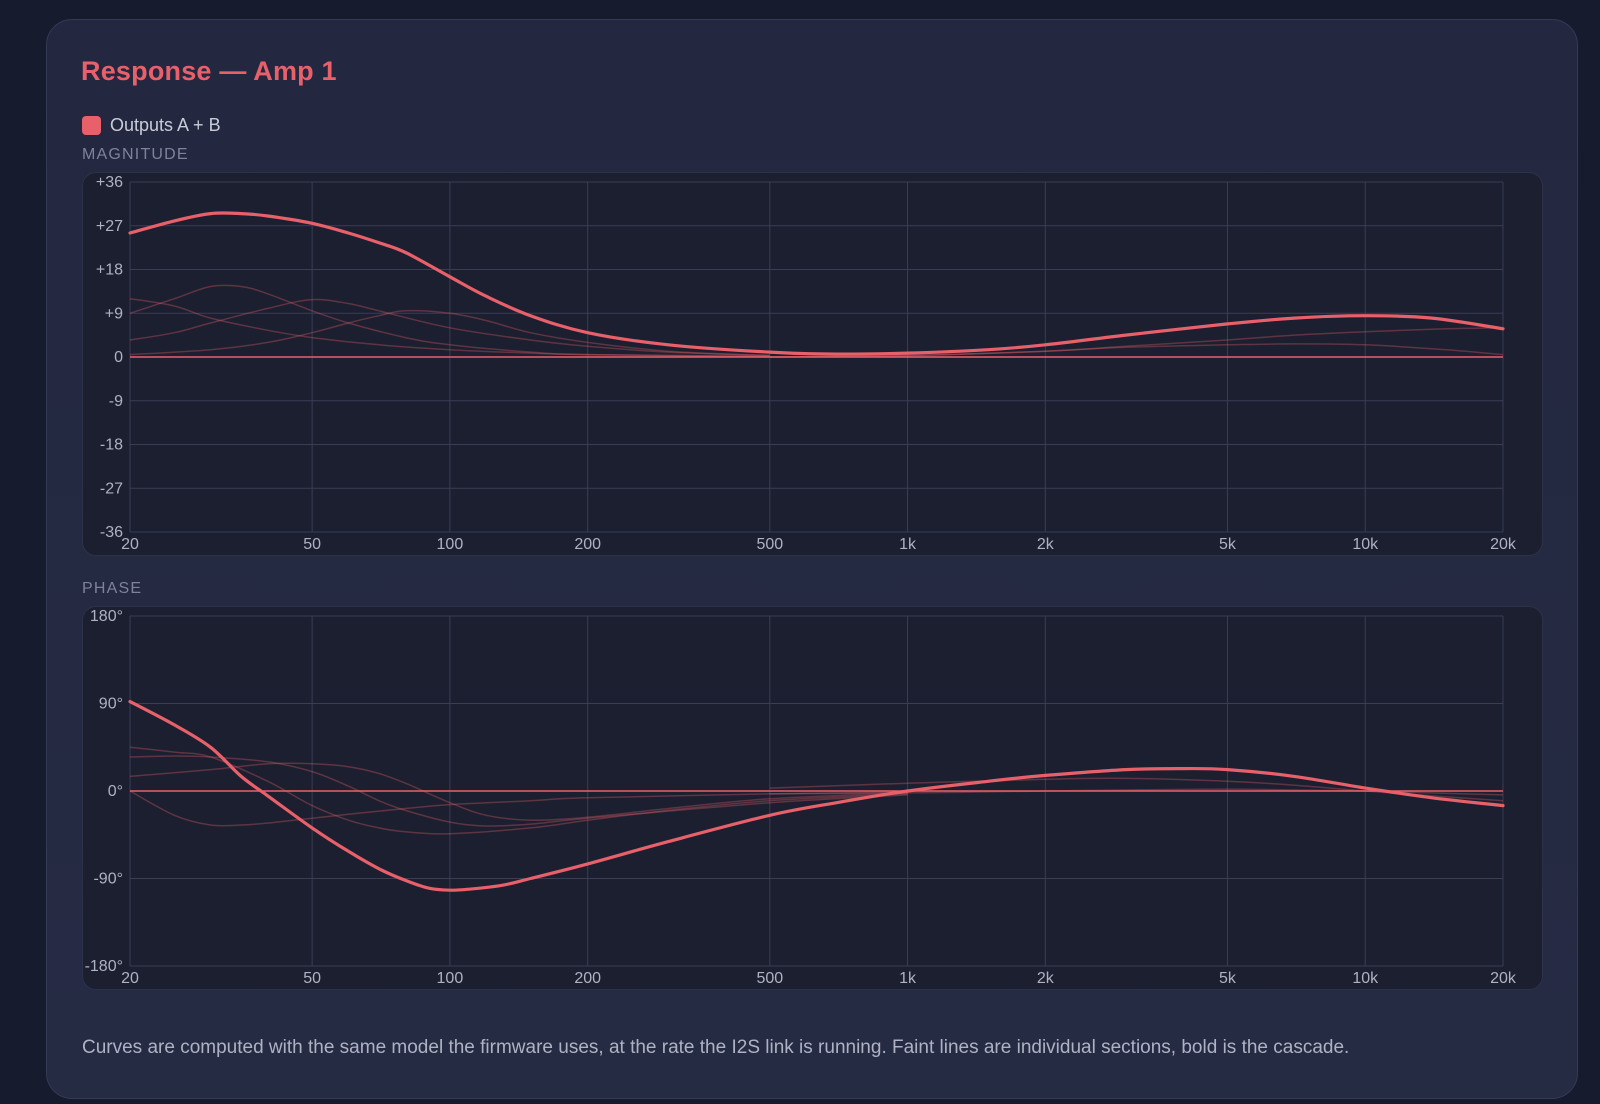  What do you see at coordinates (111, 488) in the screenshot?
I see `magnitude-y-tick-label: -27` at bounding box center [111, 488].